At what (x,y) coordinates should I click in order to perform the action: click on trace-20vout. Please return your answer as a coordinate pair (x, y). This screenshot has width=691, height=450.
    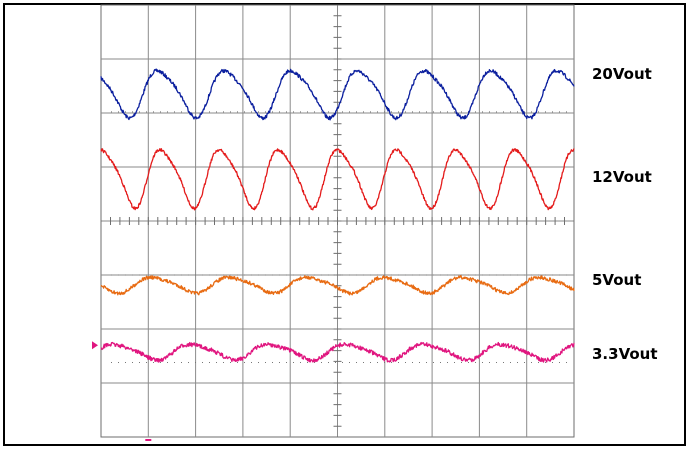
    Looking at the image, I should click on (337, 94).